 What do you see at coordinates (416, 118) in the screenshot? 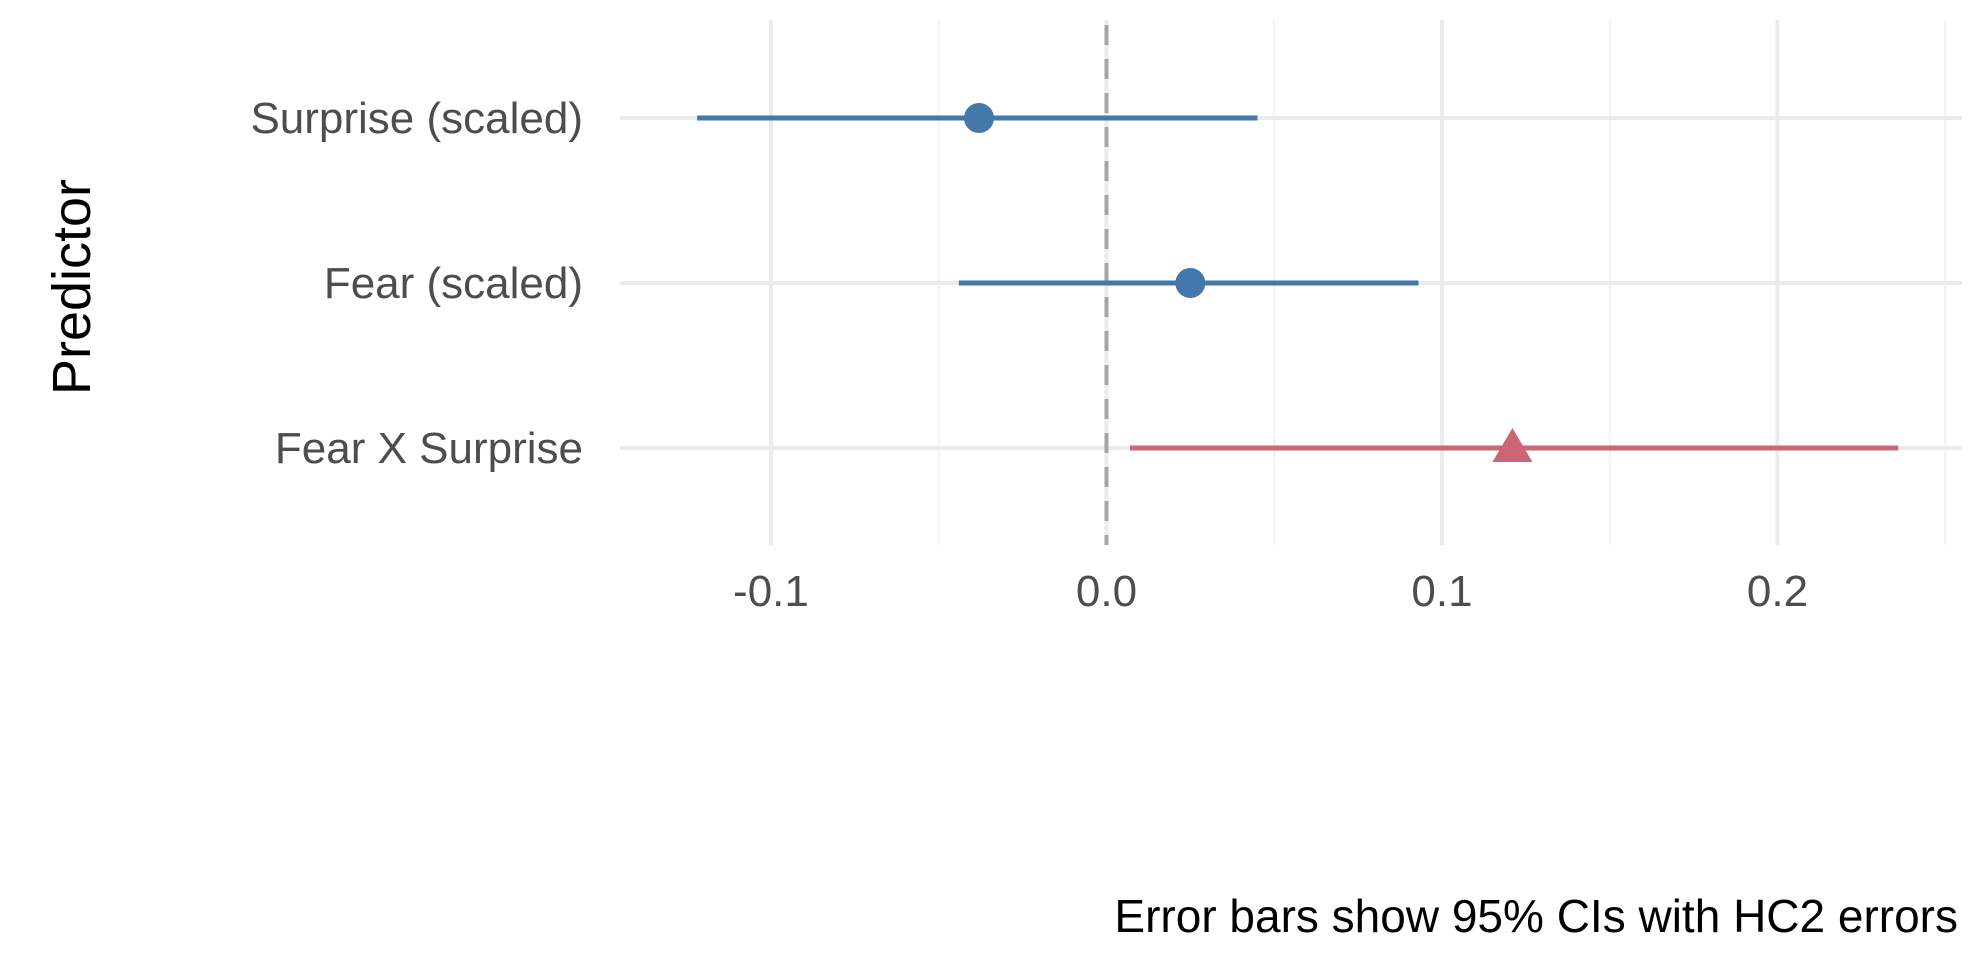
I see `y-tick-label: Surprise (scaled)` at bounding box center [416, 118].